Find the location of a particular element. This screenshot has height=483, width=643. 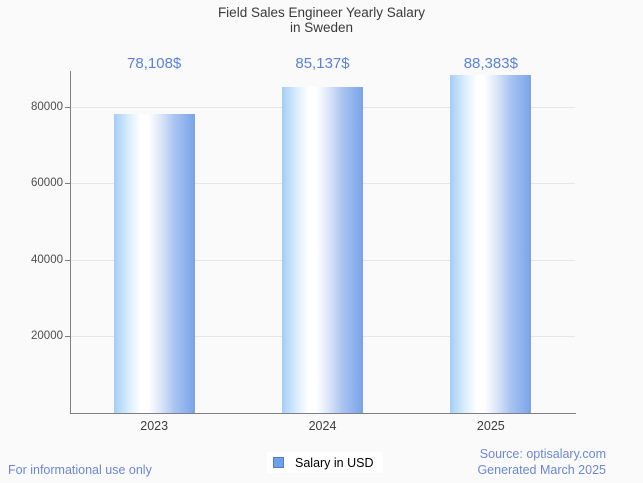

bar-value-label-2024: 85,137$ is located at coordinates (322, 63).